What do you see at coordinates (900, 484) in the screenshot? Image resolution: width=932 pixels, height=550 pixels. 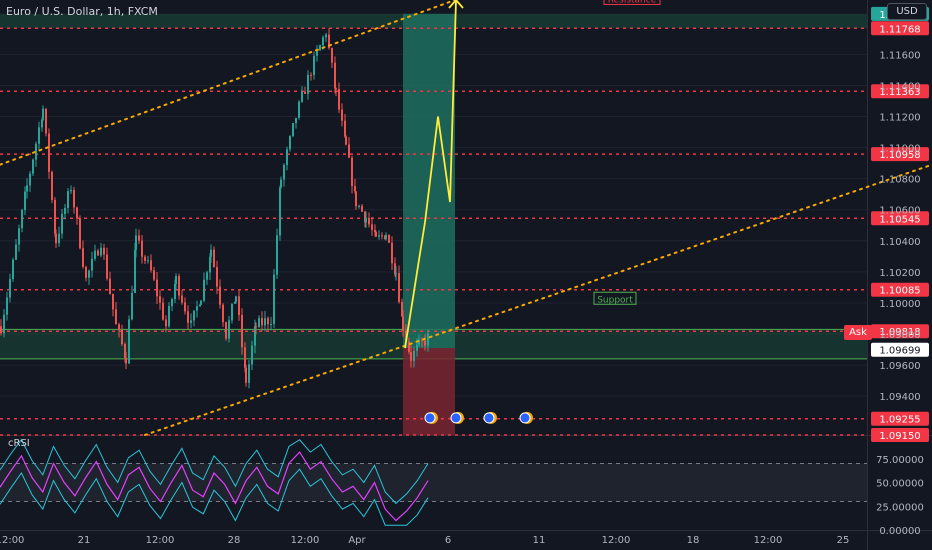 I see `osc-y-tick-label: 50.00000` at bounding box center [900, 484].